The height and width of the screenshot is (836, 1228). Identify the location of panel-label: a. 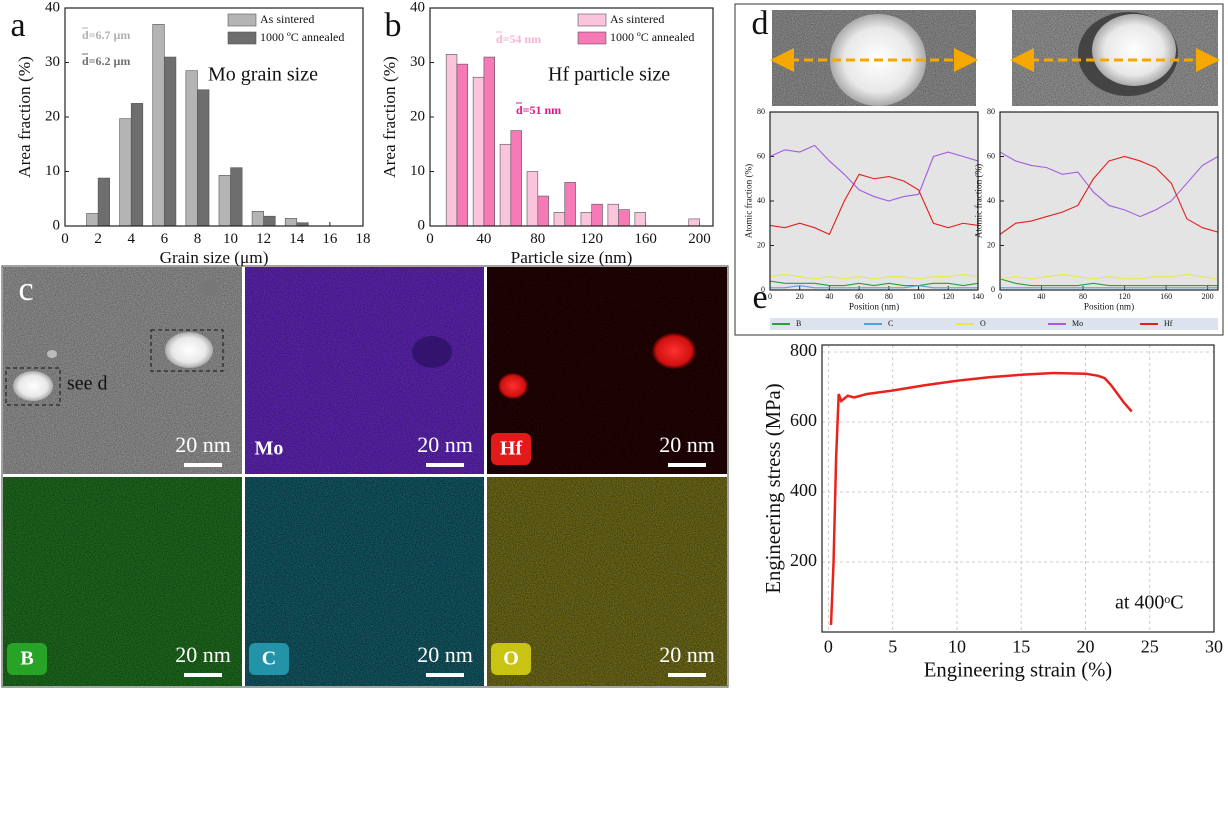
(17, 25).